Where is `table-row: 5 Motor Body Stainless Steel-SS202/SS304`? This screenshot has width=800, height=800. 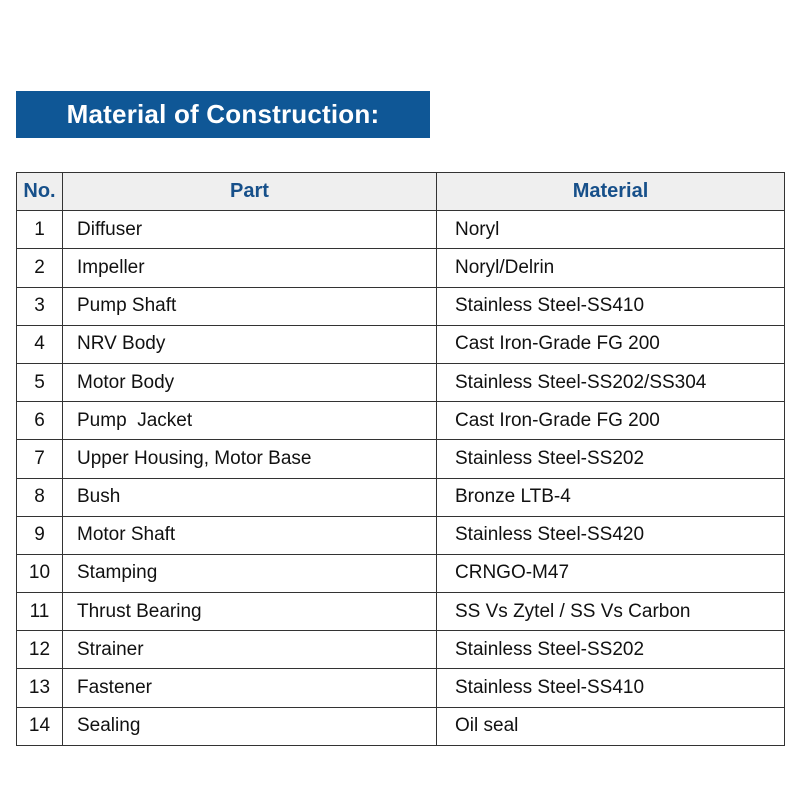 table-row: 5 Motor Body Stainless Steel-SS202/SS304 is located at coordinates (400, 382).